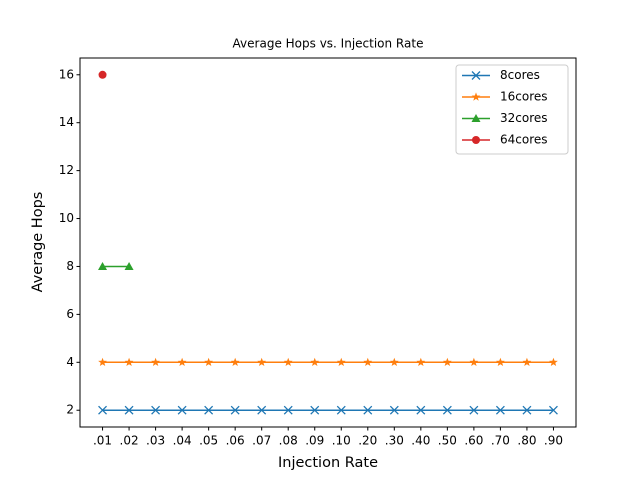  Describe the element at coordinates (473, 441) in the screenshot. I see `x-tick-label: .60` at that location.